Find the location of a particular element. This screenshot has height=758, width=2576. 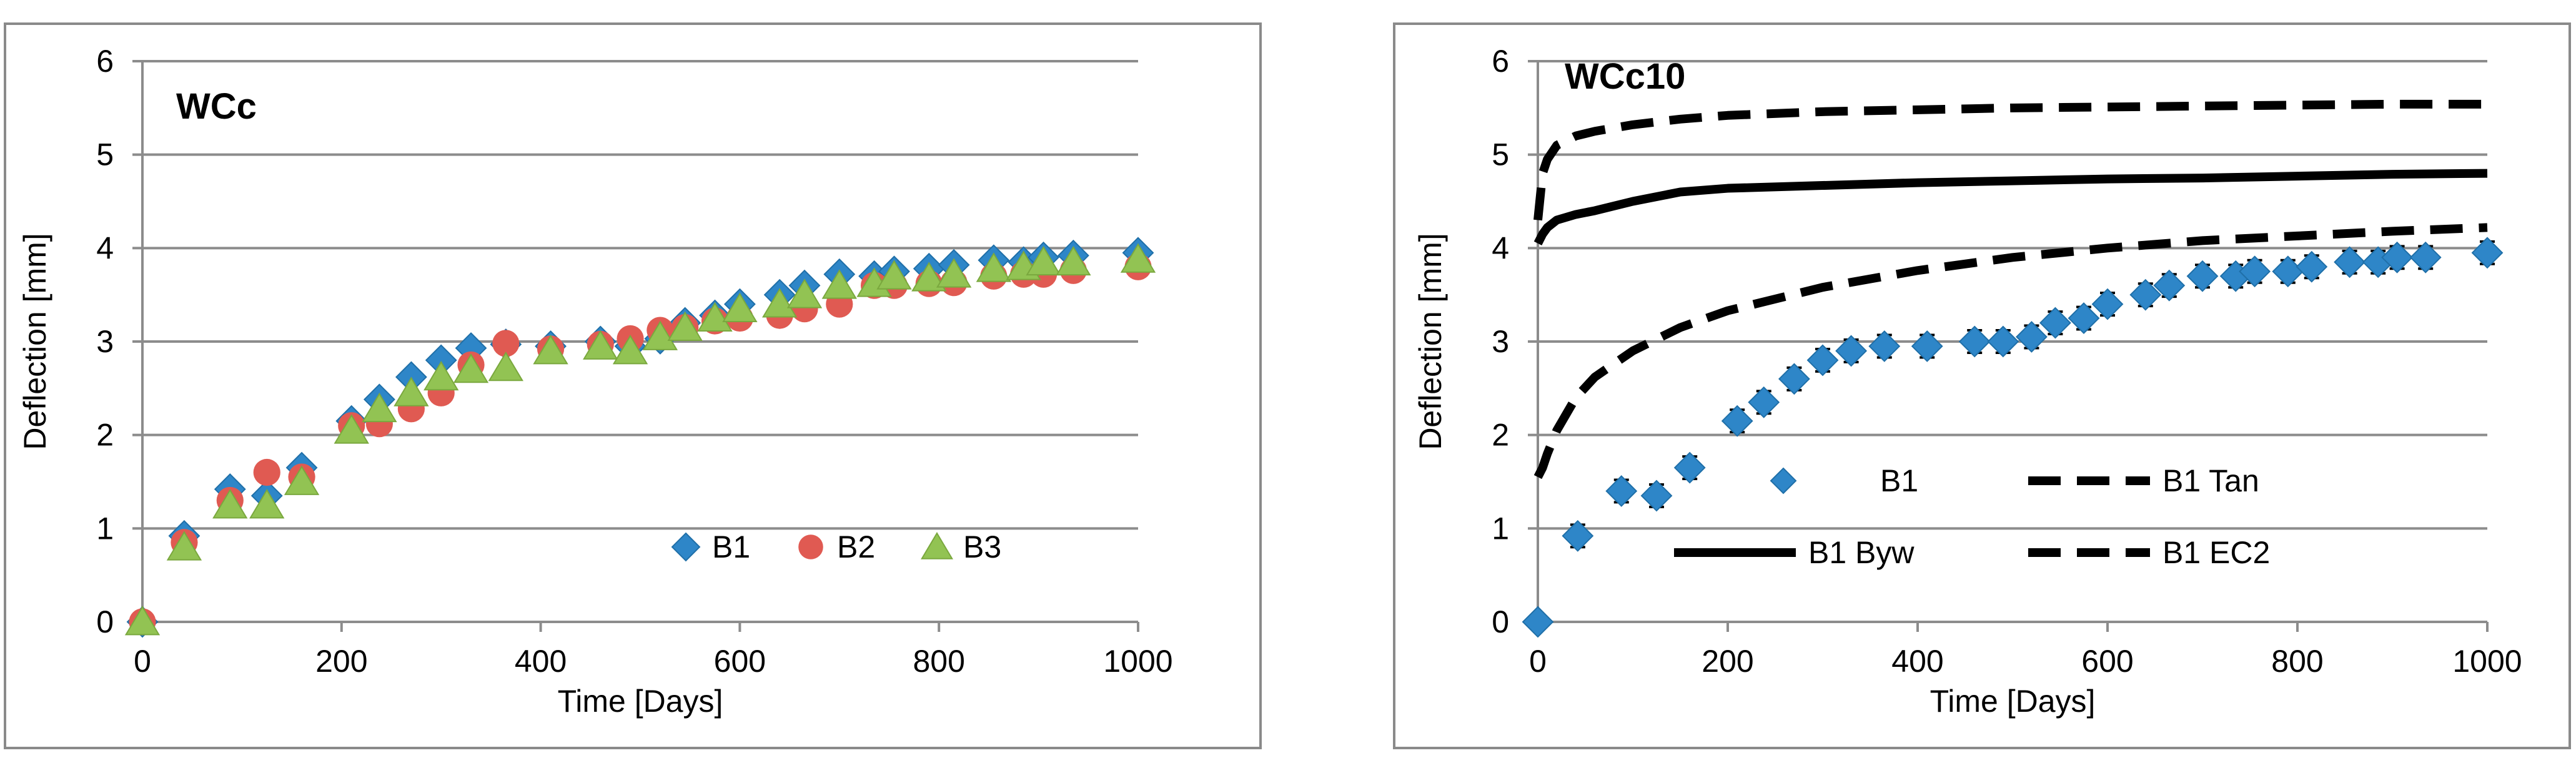

legend-label-b1-tan: B1 Tan is located at coordinates (2210, 480).